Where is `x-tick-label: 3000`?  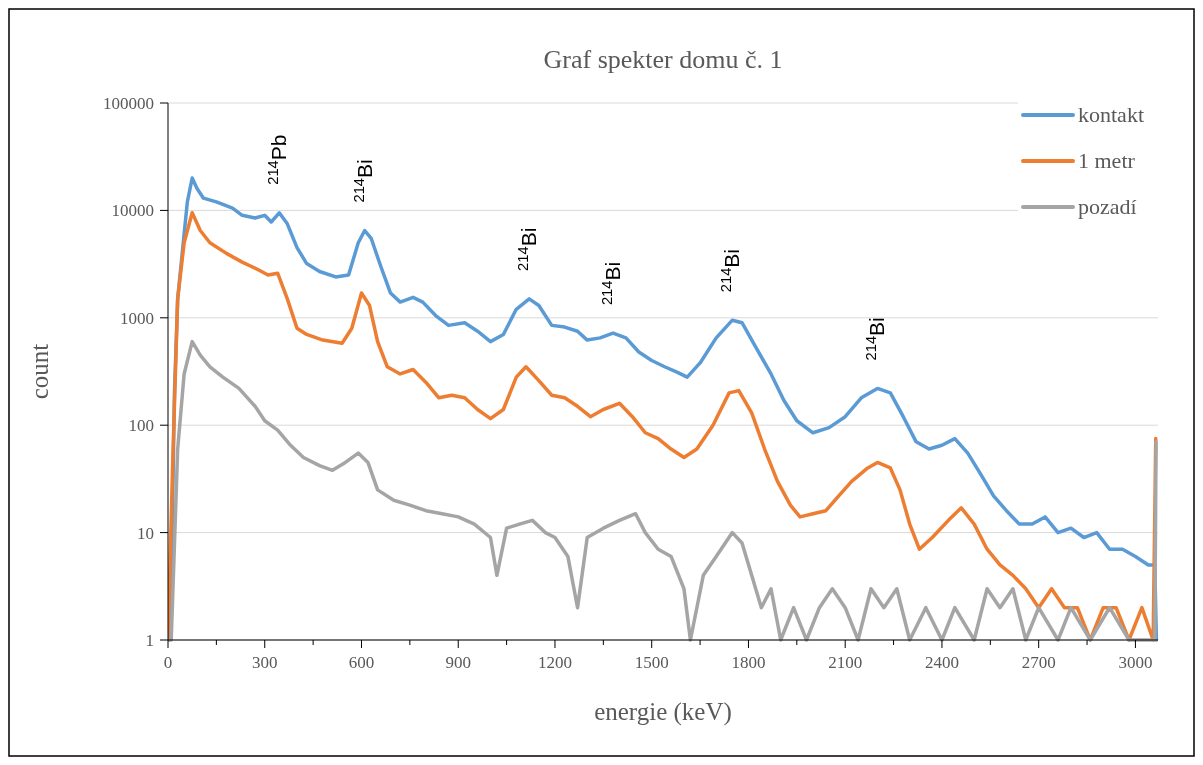 x-tick-label: 3000 is located at coordinates (1135, 662).